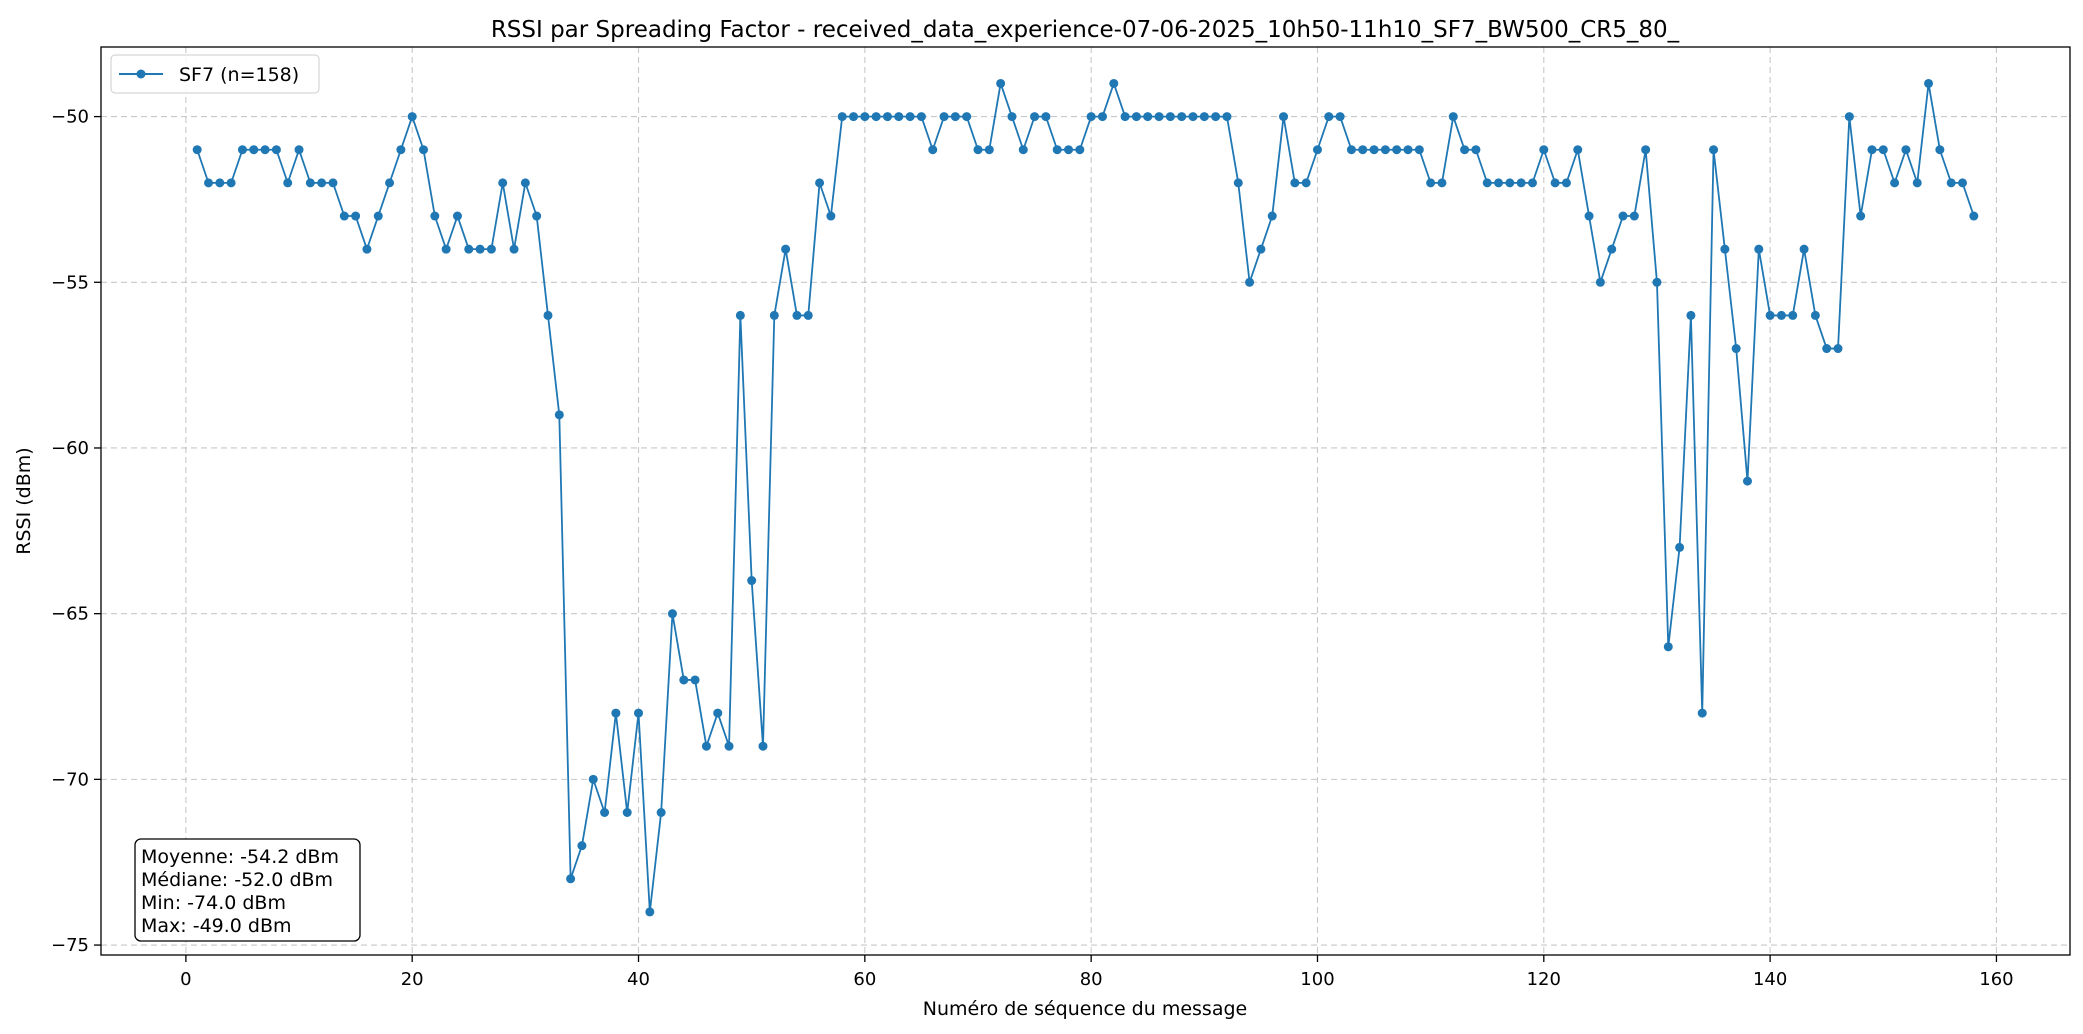  What do you see at coordinates (216, 926) in the screenshot?
I see `stats-max: Max: -49.0 dBm` at bounding box center [216, 926].